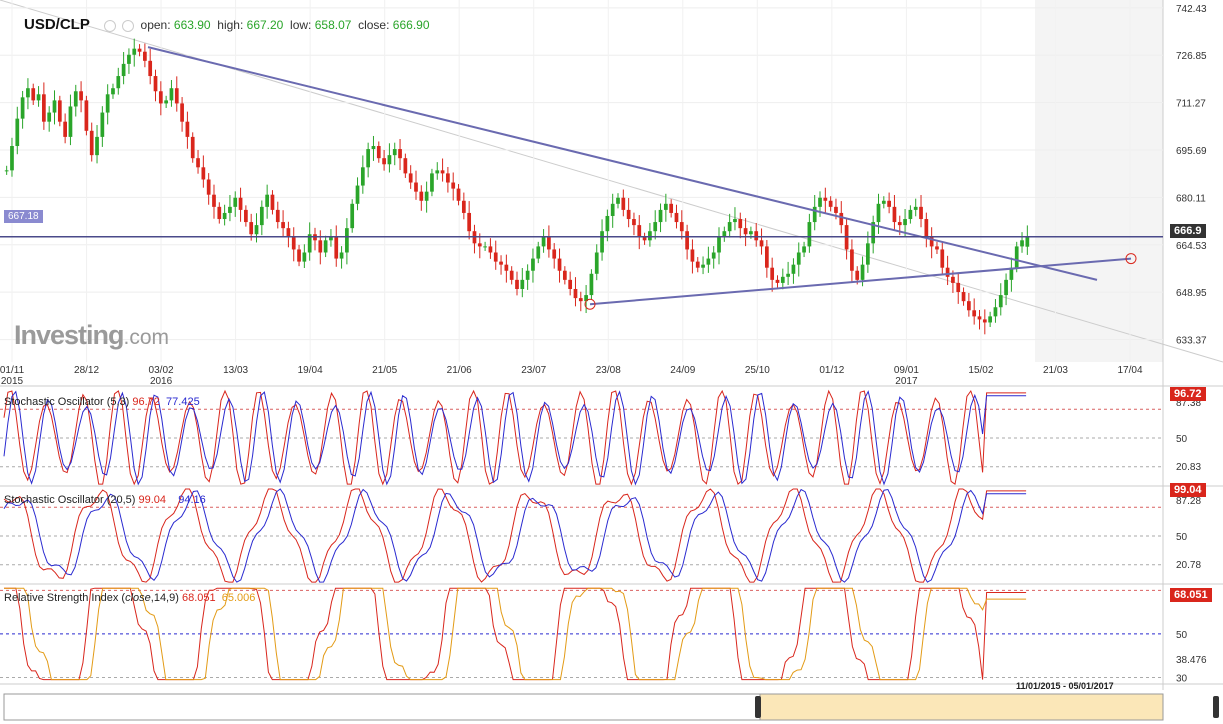 This screenshot has width=1223, height=724. I want to click on x-tick-label: 21/05, so click(384, 370).